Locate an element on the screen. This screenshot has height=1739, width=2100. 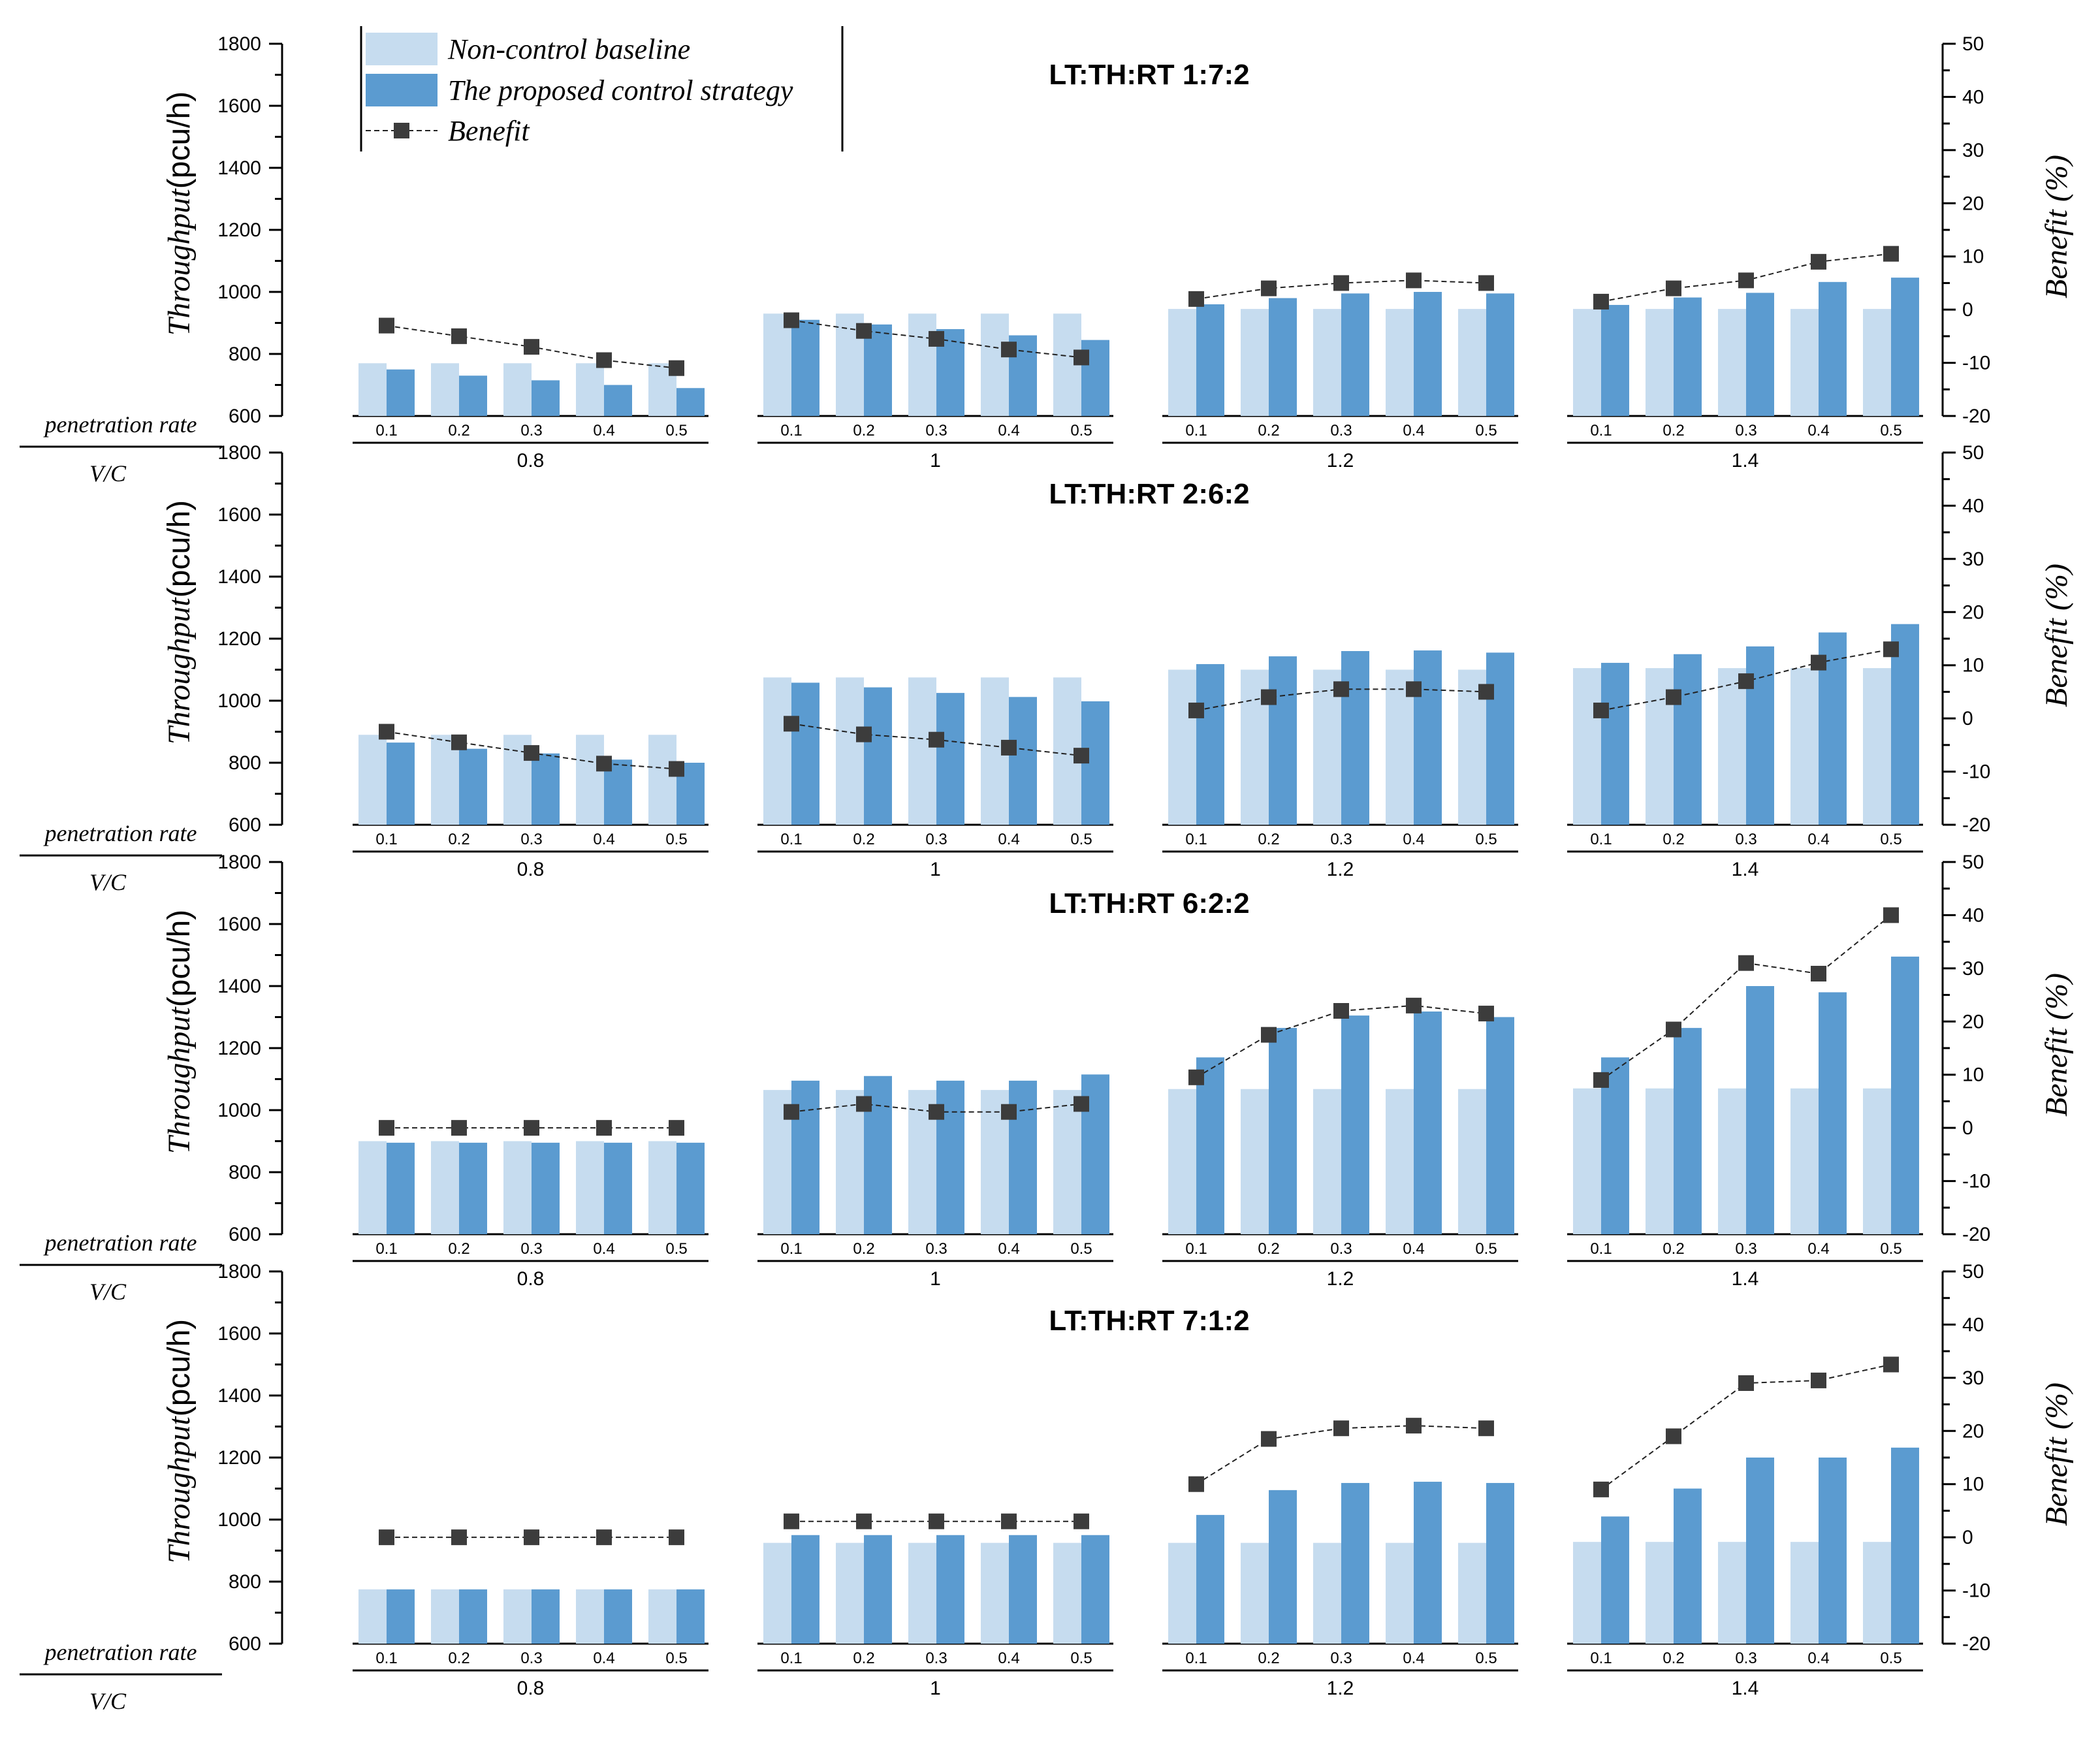
right-y-tick-label: 10 is located at coordinates (1973, 257).